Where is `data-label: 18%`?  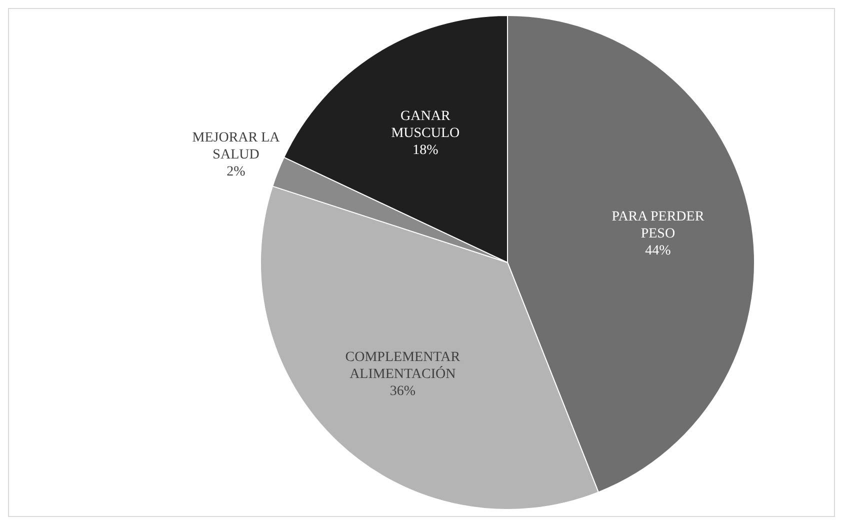
data-label: 18% is located at coordinates (425, 150).